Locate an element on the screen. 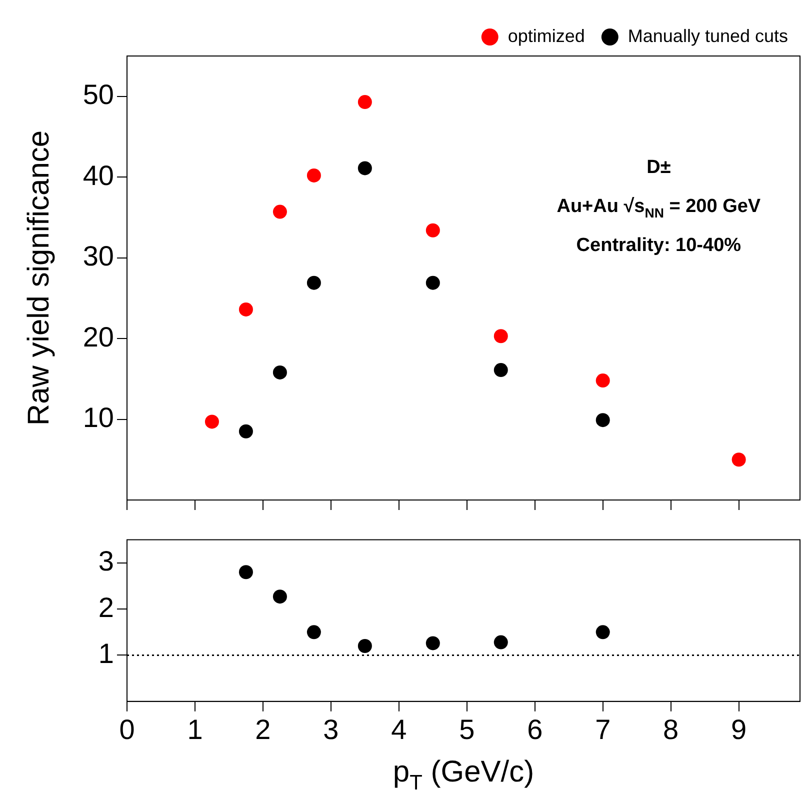 Image resolution: width=807 pixels, height=793 pixels. x-tick-label: 5 is located at coordinates (467, 729).